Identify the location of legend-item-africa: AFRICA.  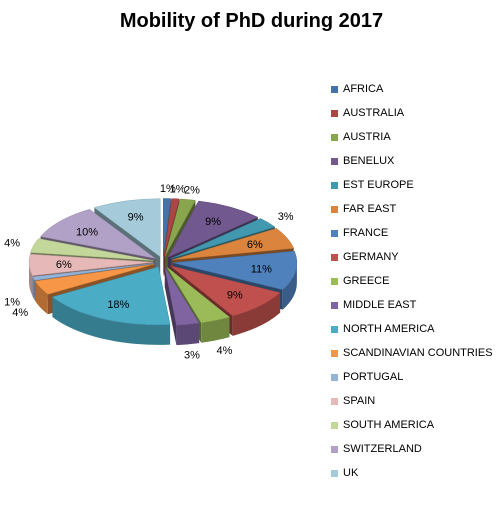
(412, 89).